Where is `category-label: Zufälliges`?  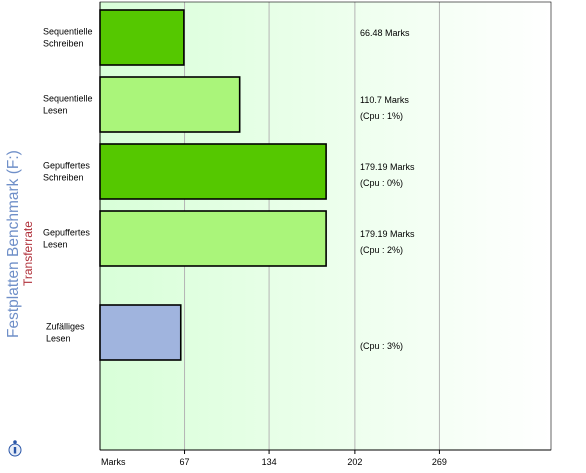
category-label: Zufälliges is located at coordinates (65, 327).